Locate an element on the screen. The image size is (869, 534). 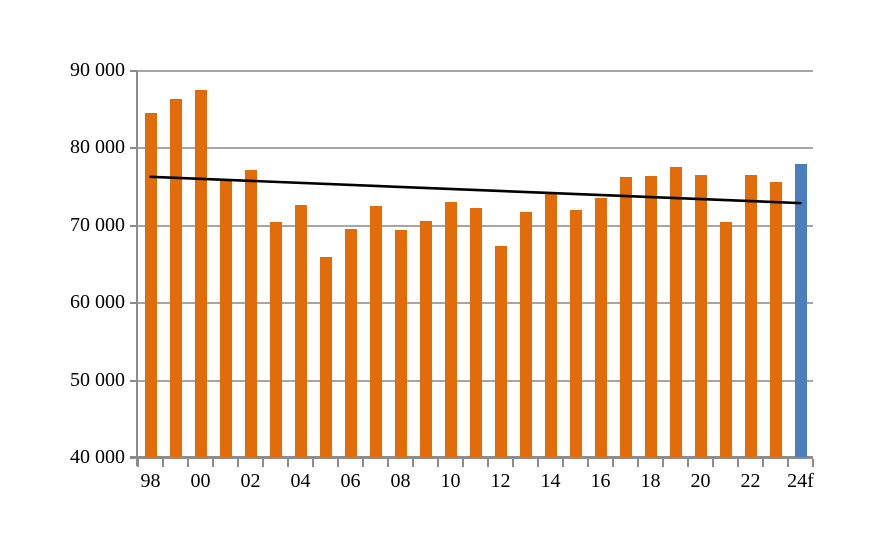
x-axis-tick-label: 02 is located at coordinates (250, 481).